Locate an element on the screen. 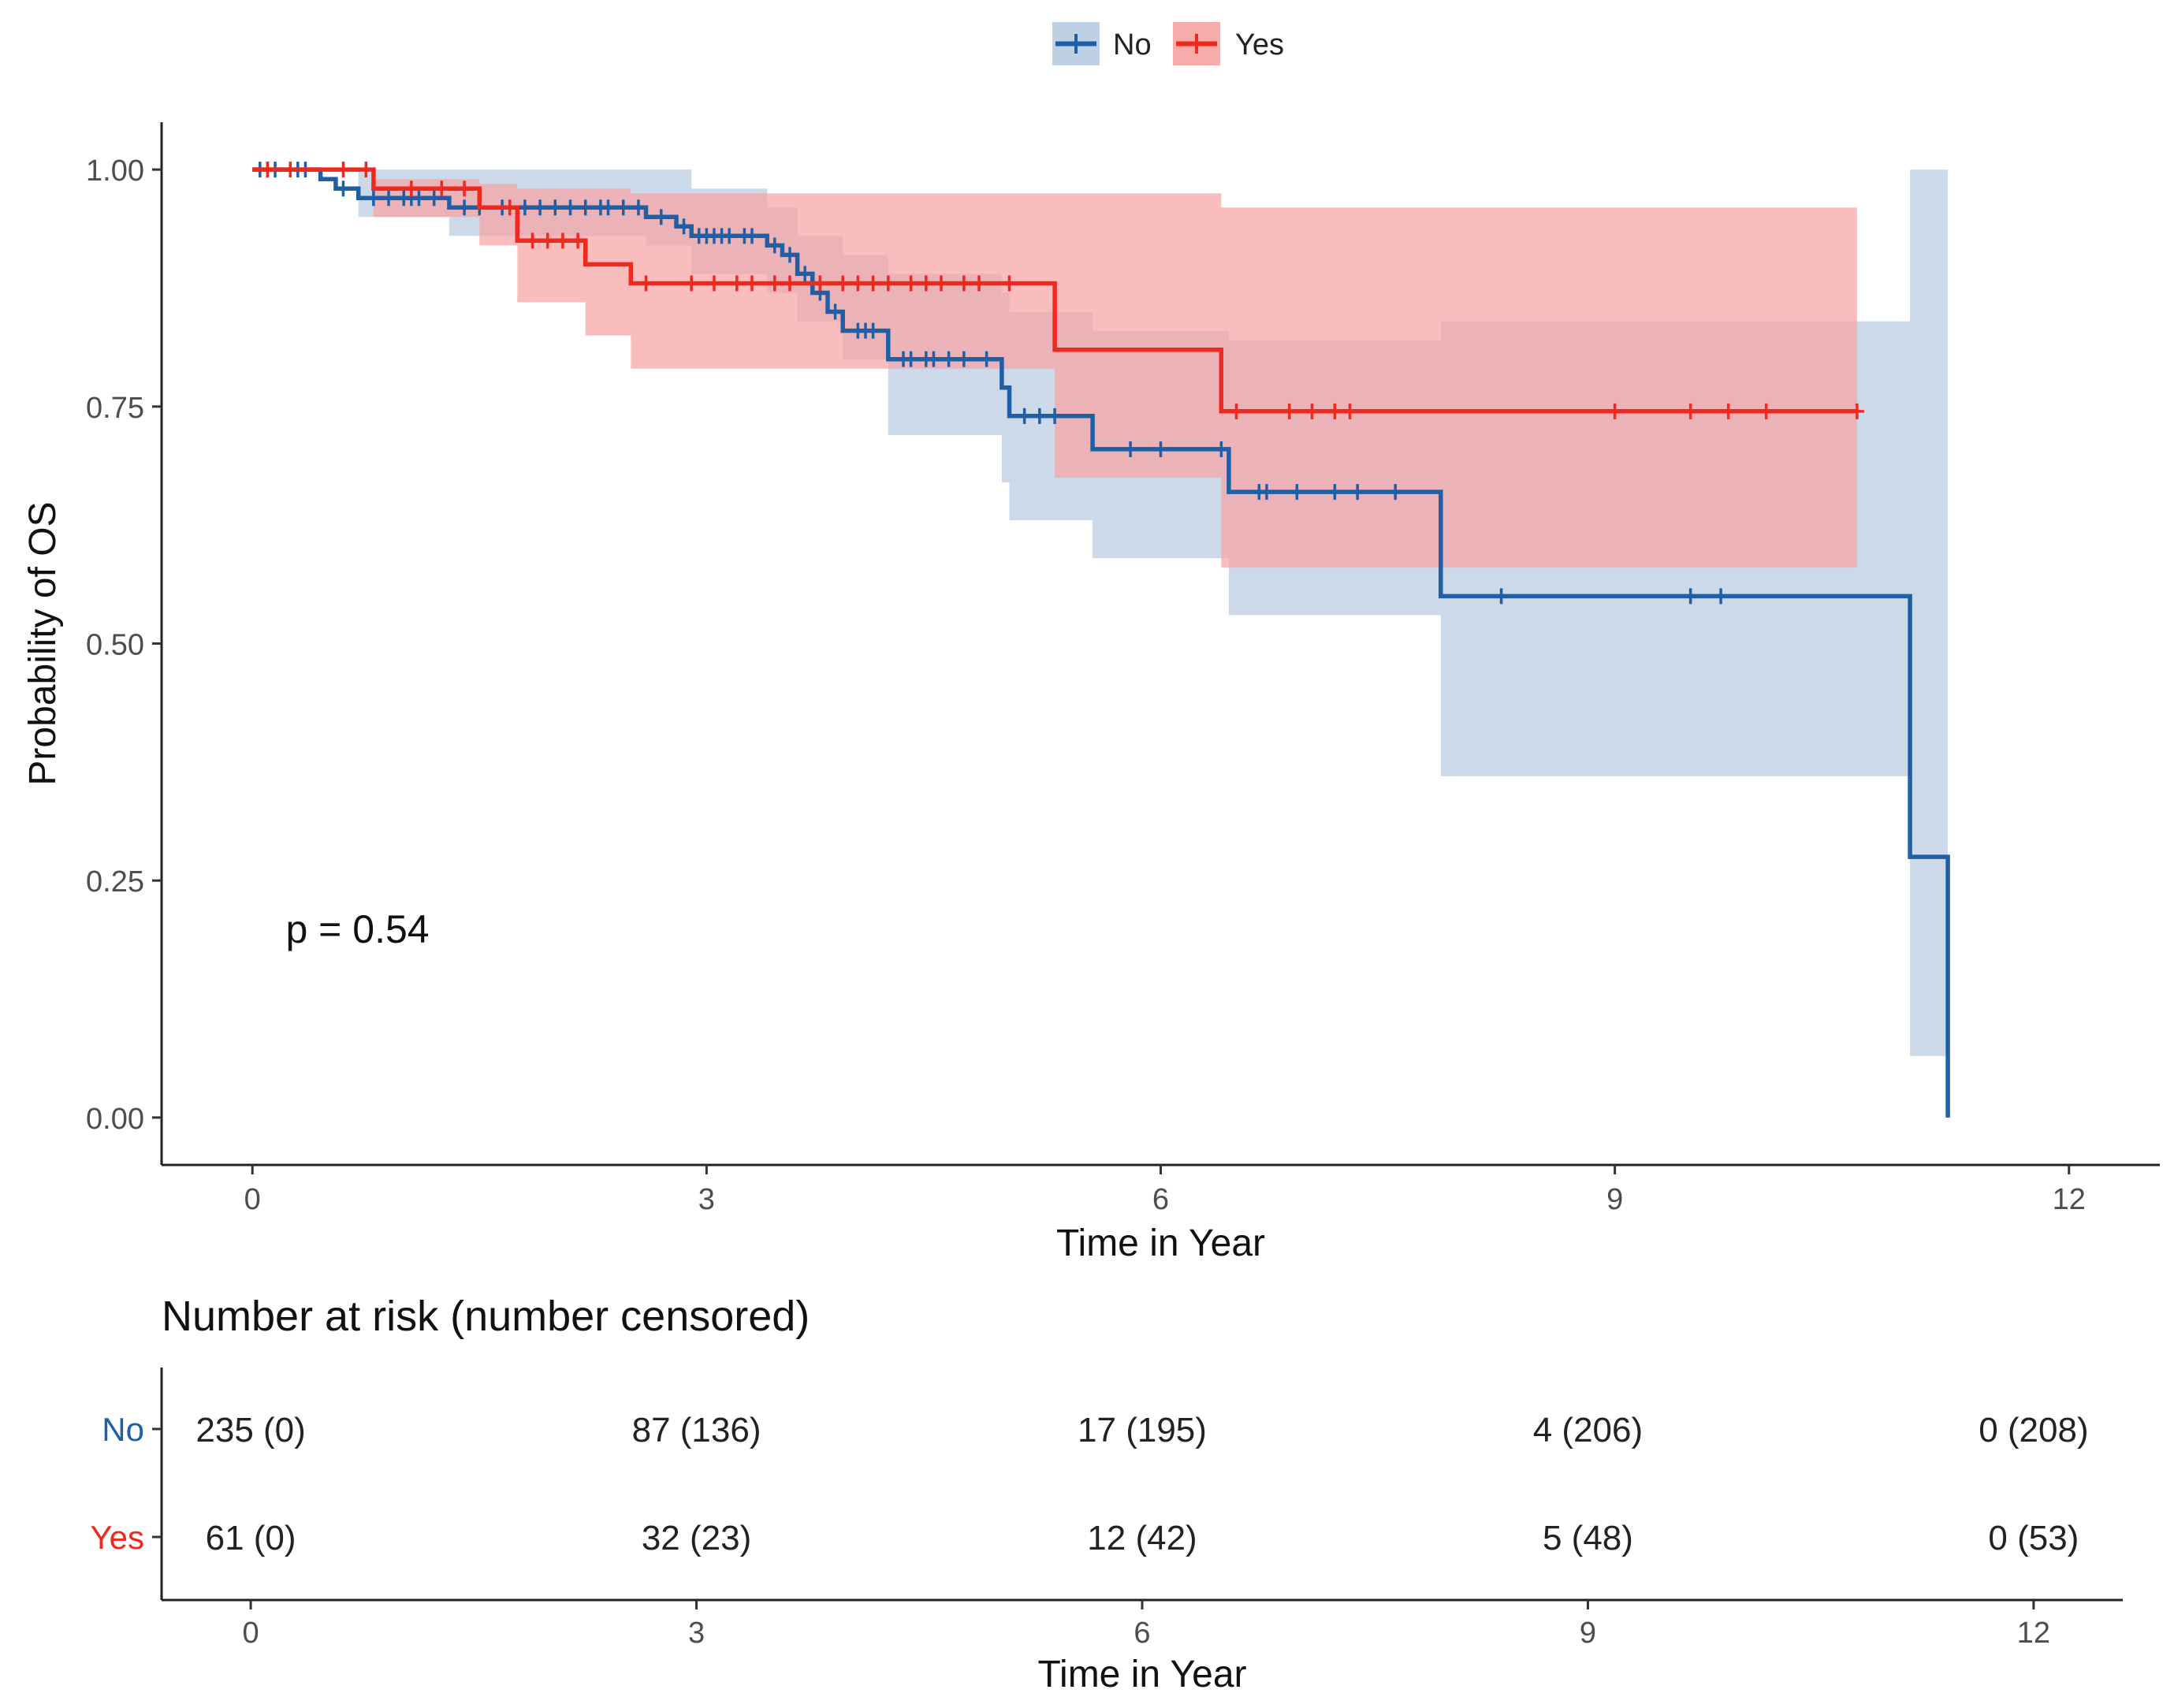  x-tick-label: 3 is located at coordinates (706, 1199).